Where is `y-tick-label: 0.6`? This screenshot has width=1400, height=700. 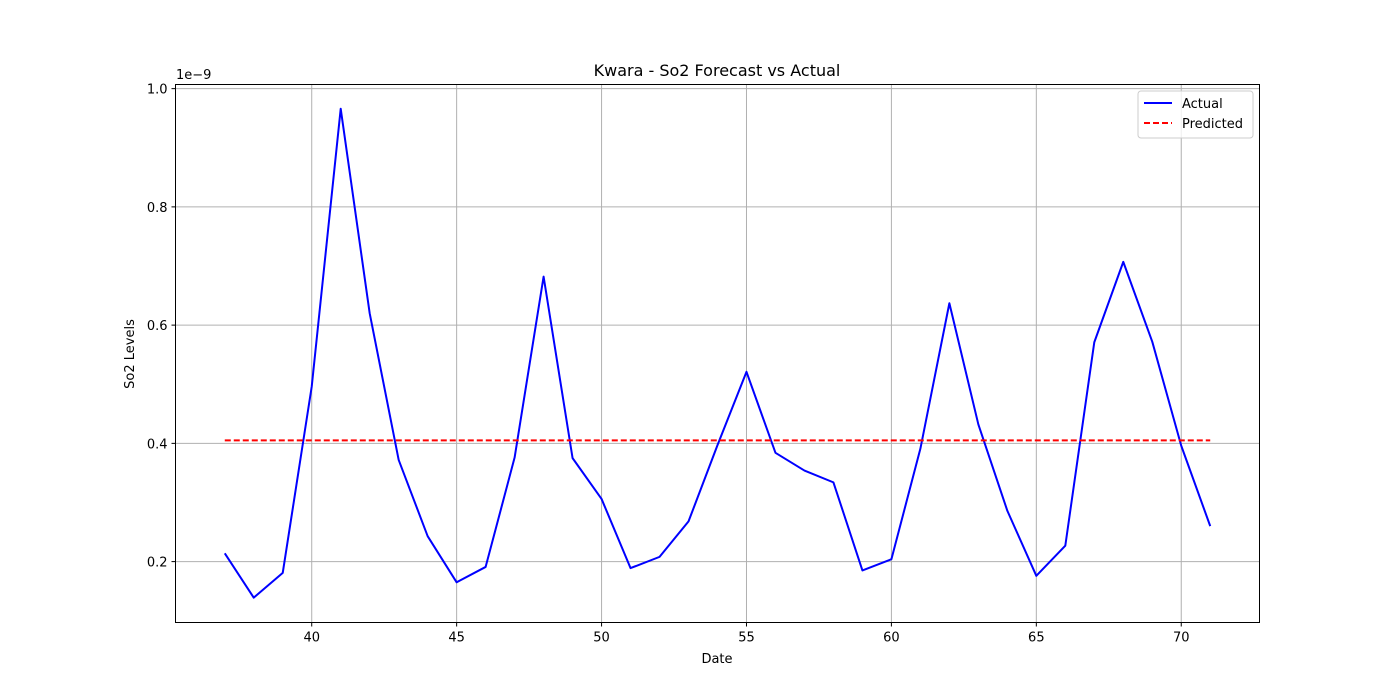 y-tick-label: 0.6 is located at coordinates (157, 326).